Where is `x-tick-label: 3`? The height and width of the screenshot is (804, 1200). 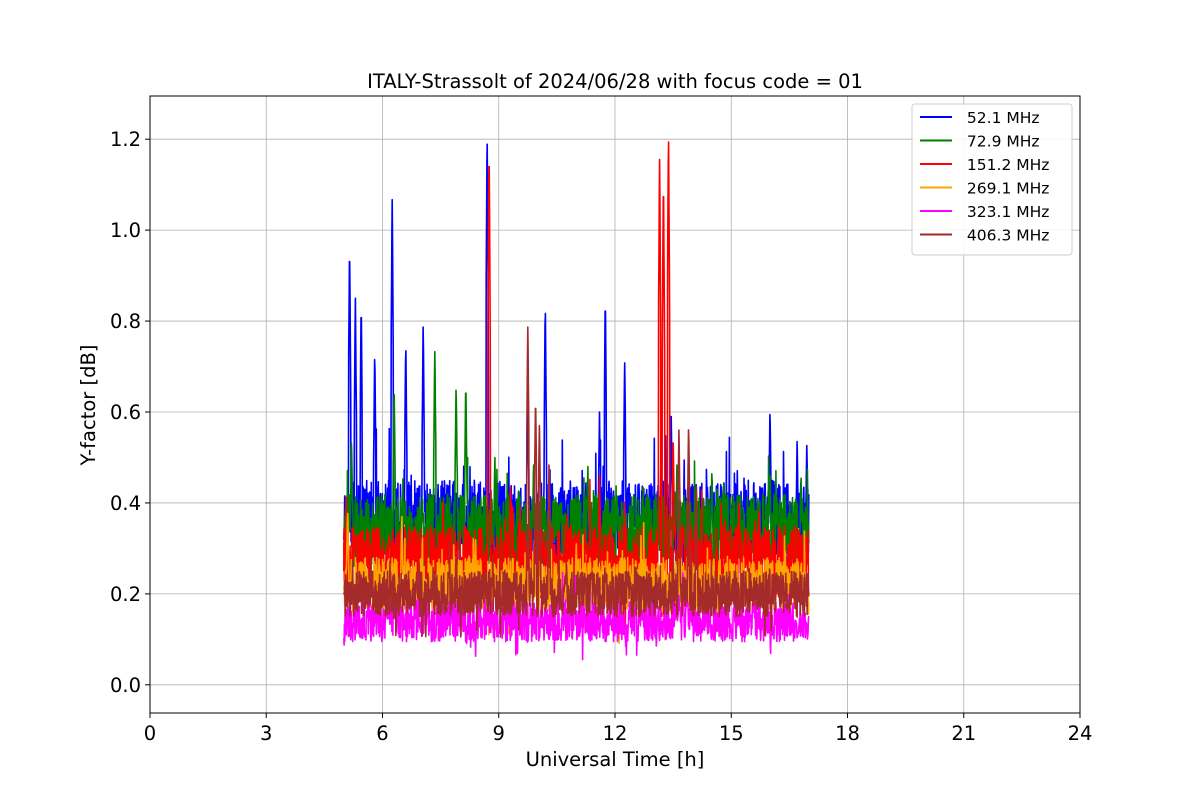 x-tick-label: 3 is located at coordinates (266, 733).